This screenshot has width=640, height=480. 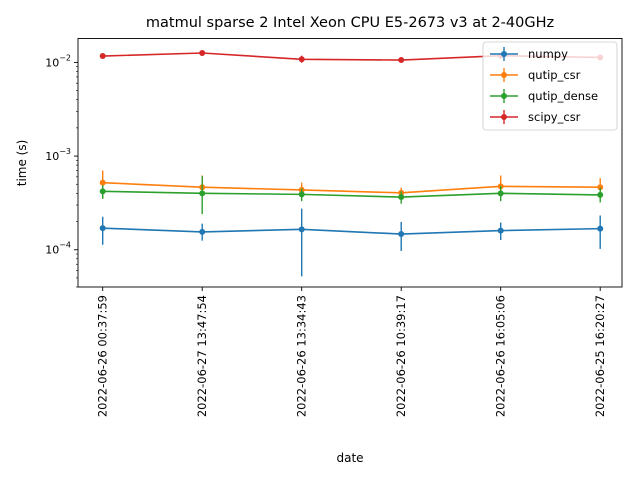 I want to click on legend-label: scipy_csr, so click(x=554, y=117).